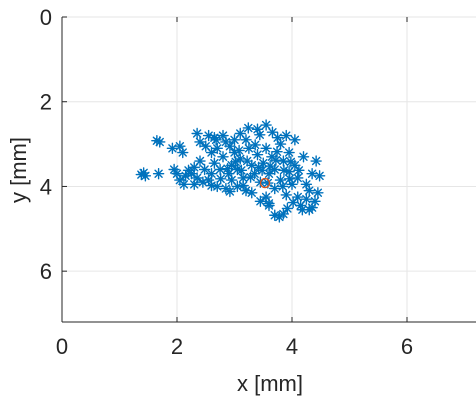 The width and height of the screenshot is (476, 396). What do you see at coordinates (46, 102) in the screenshot?
I see `y-tick-label: 2` at bounding box center [46, 102].